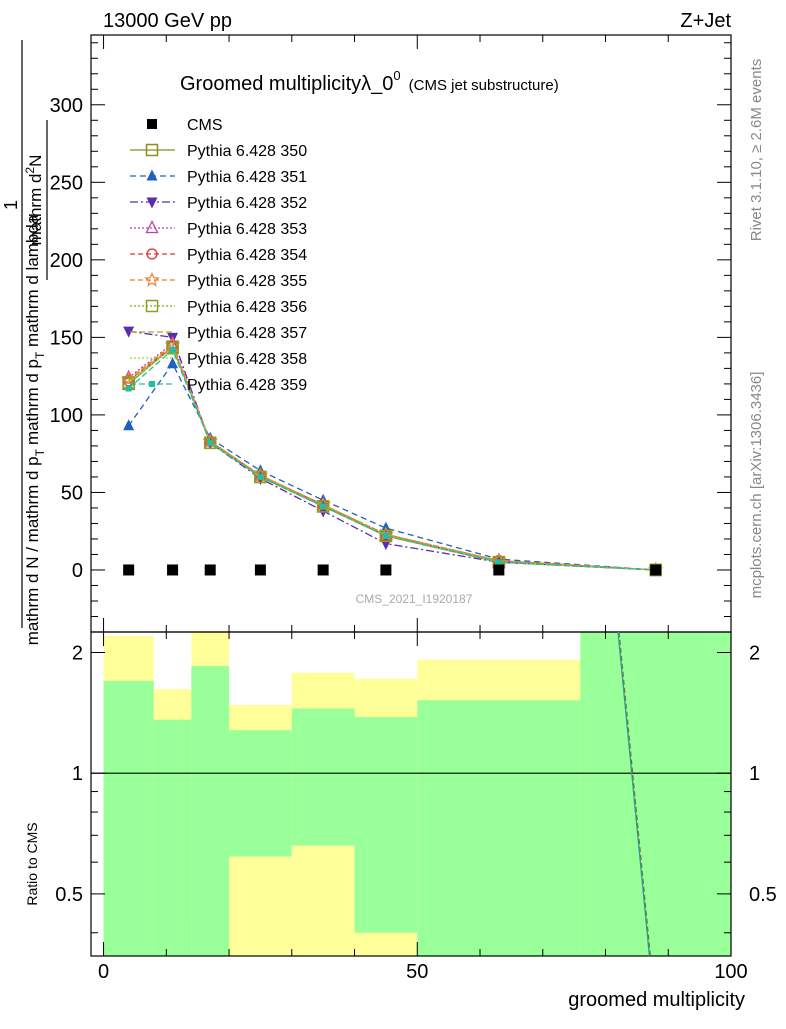 This screenshot has width=786, height=1029. What do you see at coordinates (205, 125) in the screenshot?
I see `legend-label: CMS` at bounding box center [205, 125].